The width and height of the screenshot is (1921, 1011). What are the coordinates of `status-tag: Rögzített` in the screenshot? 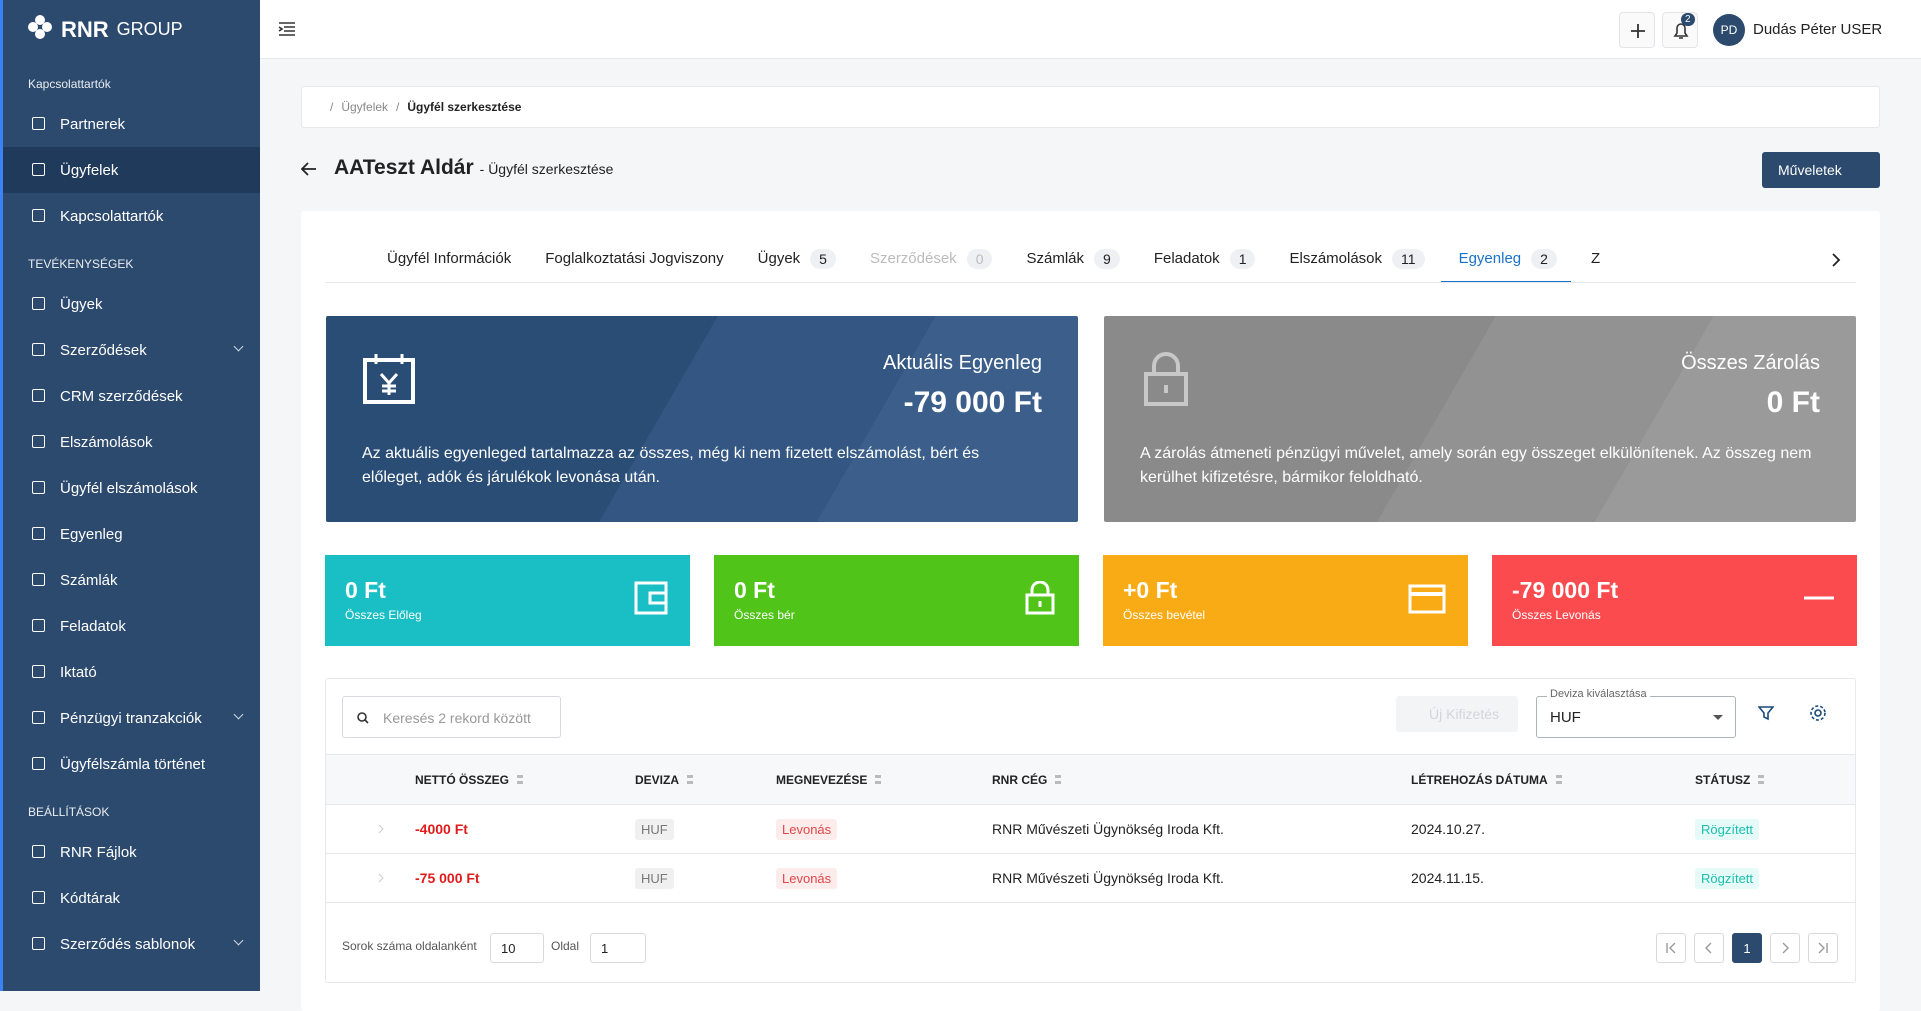 It's located at (1727, 878).